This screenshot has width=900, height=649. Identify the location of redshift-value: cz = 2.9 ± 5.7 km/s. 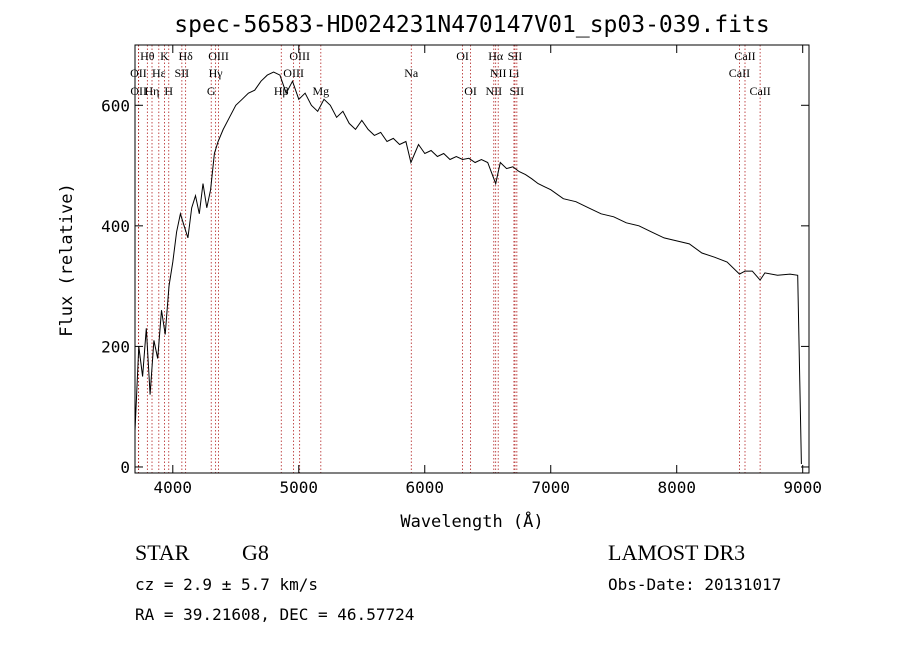
(226, 584).